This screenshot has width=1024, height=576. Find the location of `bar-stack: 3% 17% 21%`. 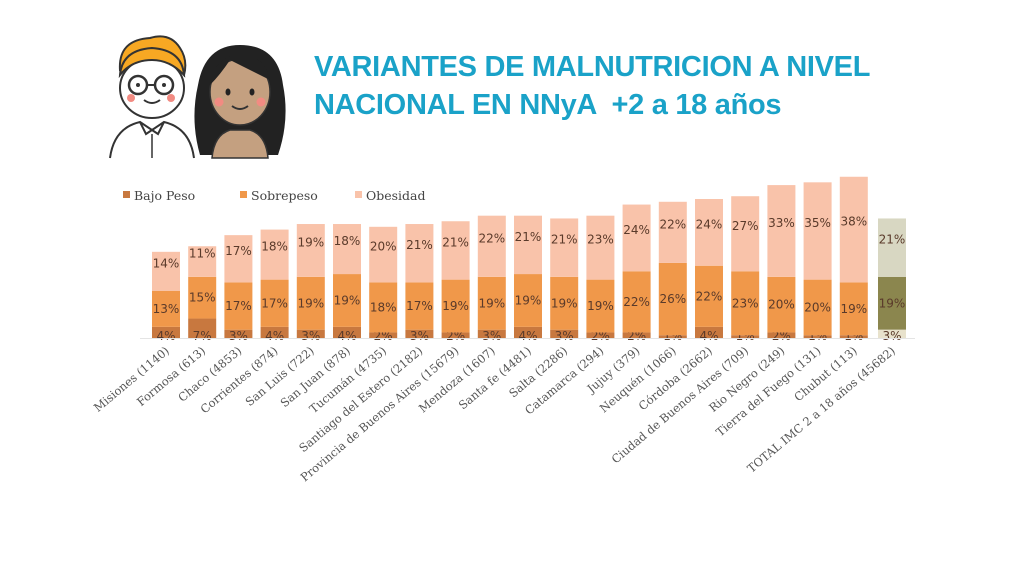

bar-stack: 3% 17% 21% is located at coordinates (419, 283).